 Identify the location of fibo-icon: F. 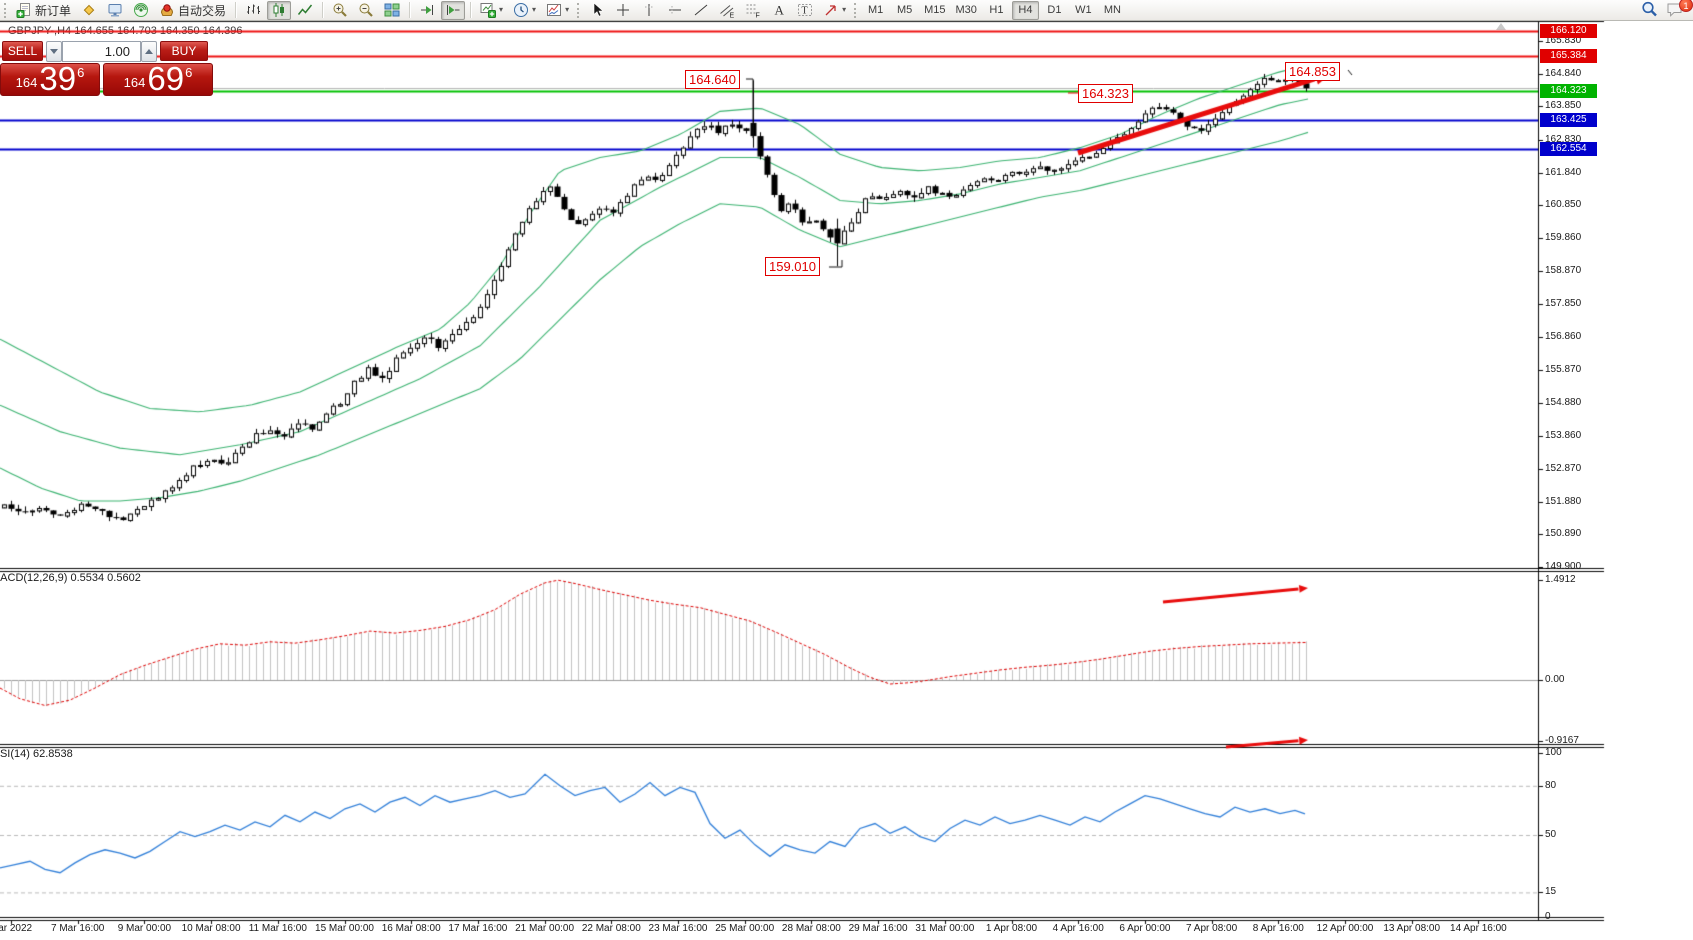
(753, 10).